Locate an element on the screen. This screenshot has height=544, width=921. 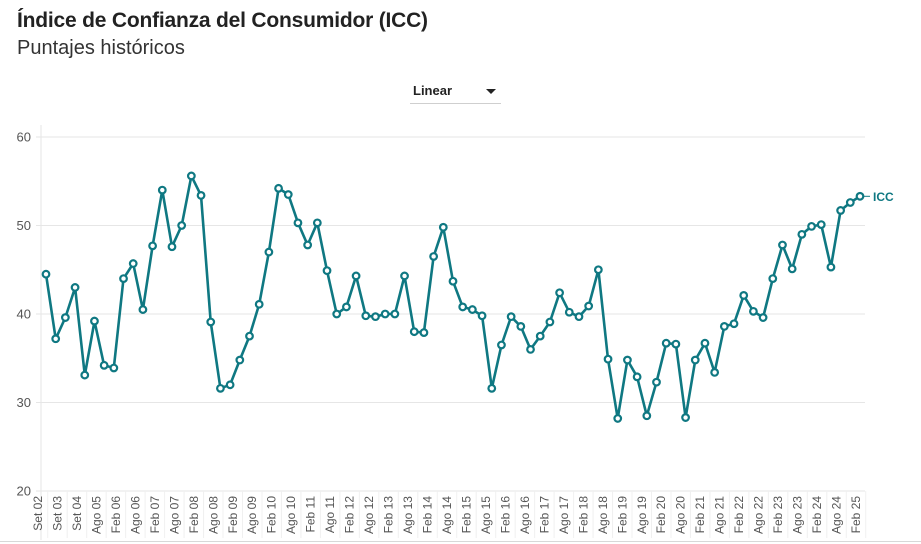
x-tick-label: Feb 21 is located at coordinates (700, 515).